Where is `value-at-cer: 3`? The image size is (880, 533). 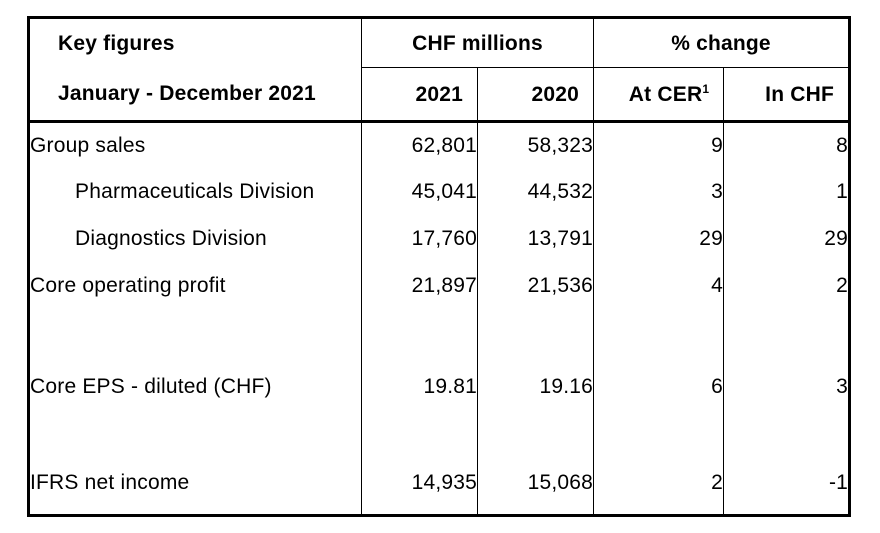
value-at-cer: 3 is located at coordinates (658, 192).